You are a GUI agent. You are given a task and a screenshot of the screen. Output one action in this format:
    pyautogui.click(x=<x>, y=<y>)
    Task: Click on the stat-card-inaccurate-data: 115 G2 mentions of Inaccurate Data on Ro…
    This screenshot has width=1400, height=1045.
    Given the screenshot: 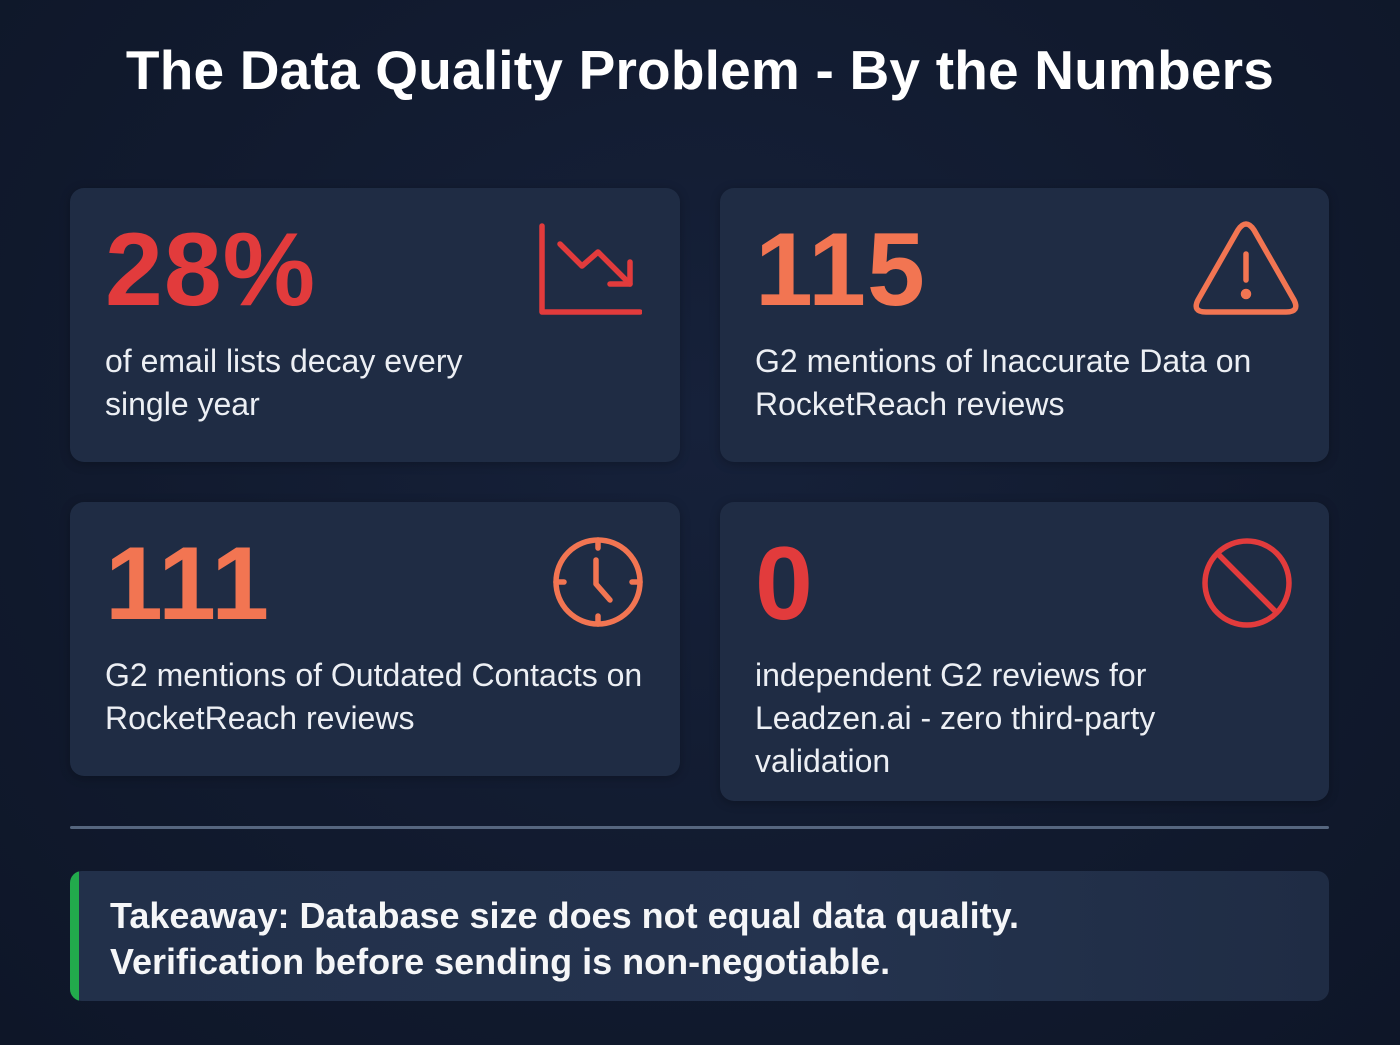 What is the action you would take?
    pyautogui.click(x=1024, y=325)
    